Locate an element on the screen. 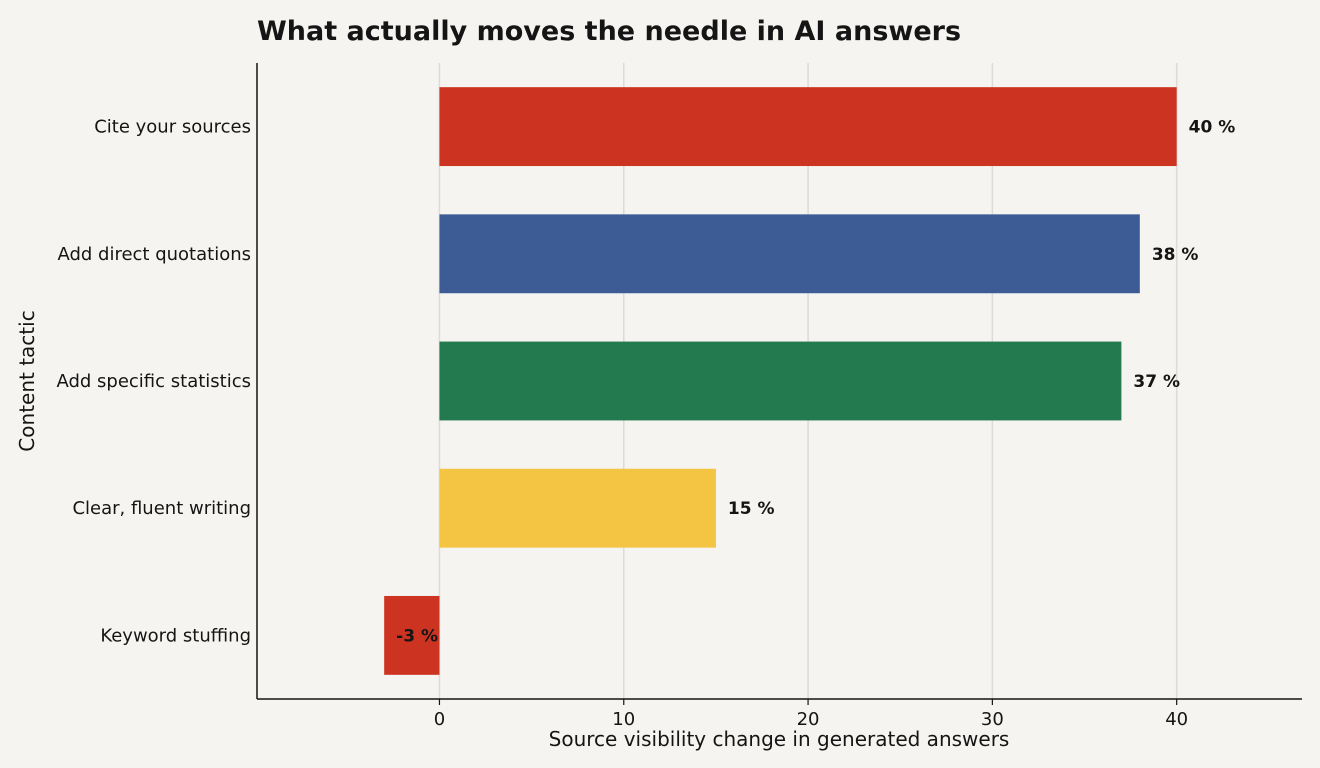 The width and height of the screenshot is (1320, 768). x-tick-label: 0 is located at coordinates (439, 719).